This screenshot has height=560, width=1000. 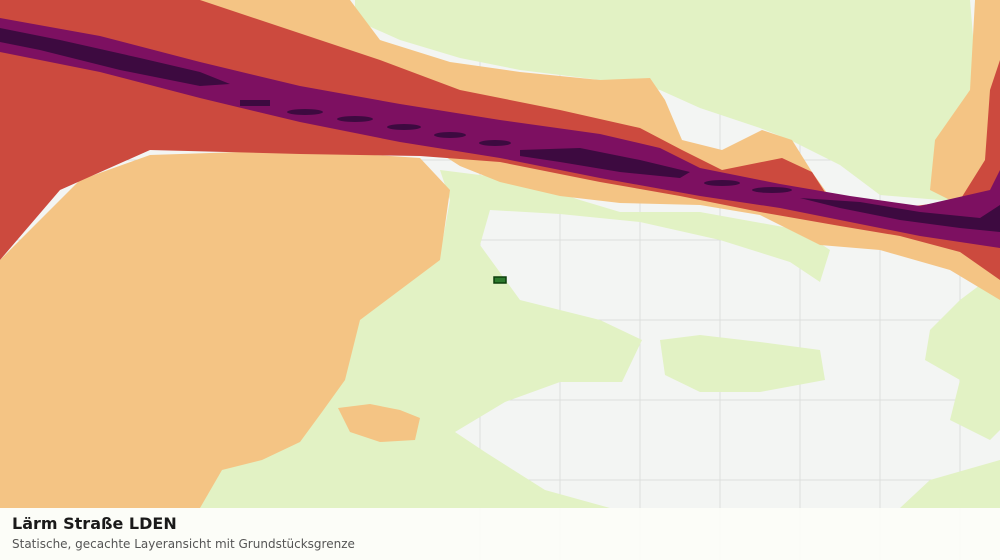 What do you see at coordinates (500, 280) in the screenshot?
I see `parcel-boundary` at bounding box center [500, 280].